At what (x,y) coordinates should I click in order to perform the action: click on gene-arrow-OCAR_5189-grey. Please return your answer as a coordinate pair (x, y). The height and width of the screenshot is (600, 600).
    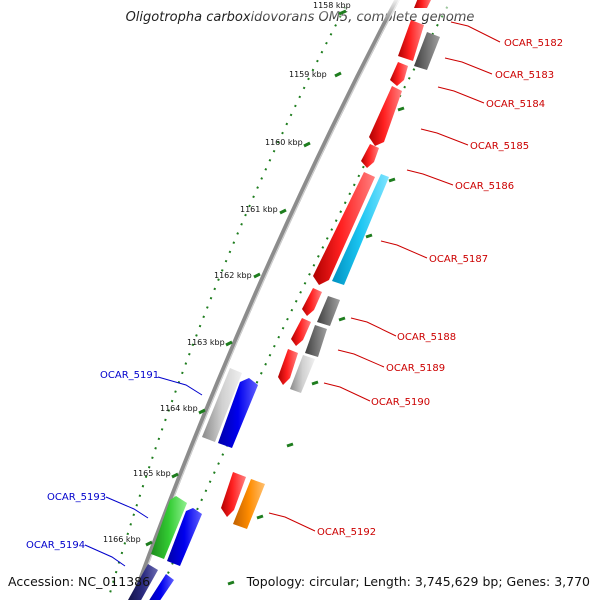
    Looking at the image, I should click on (316, 341).